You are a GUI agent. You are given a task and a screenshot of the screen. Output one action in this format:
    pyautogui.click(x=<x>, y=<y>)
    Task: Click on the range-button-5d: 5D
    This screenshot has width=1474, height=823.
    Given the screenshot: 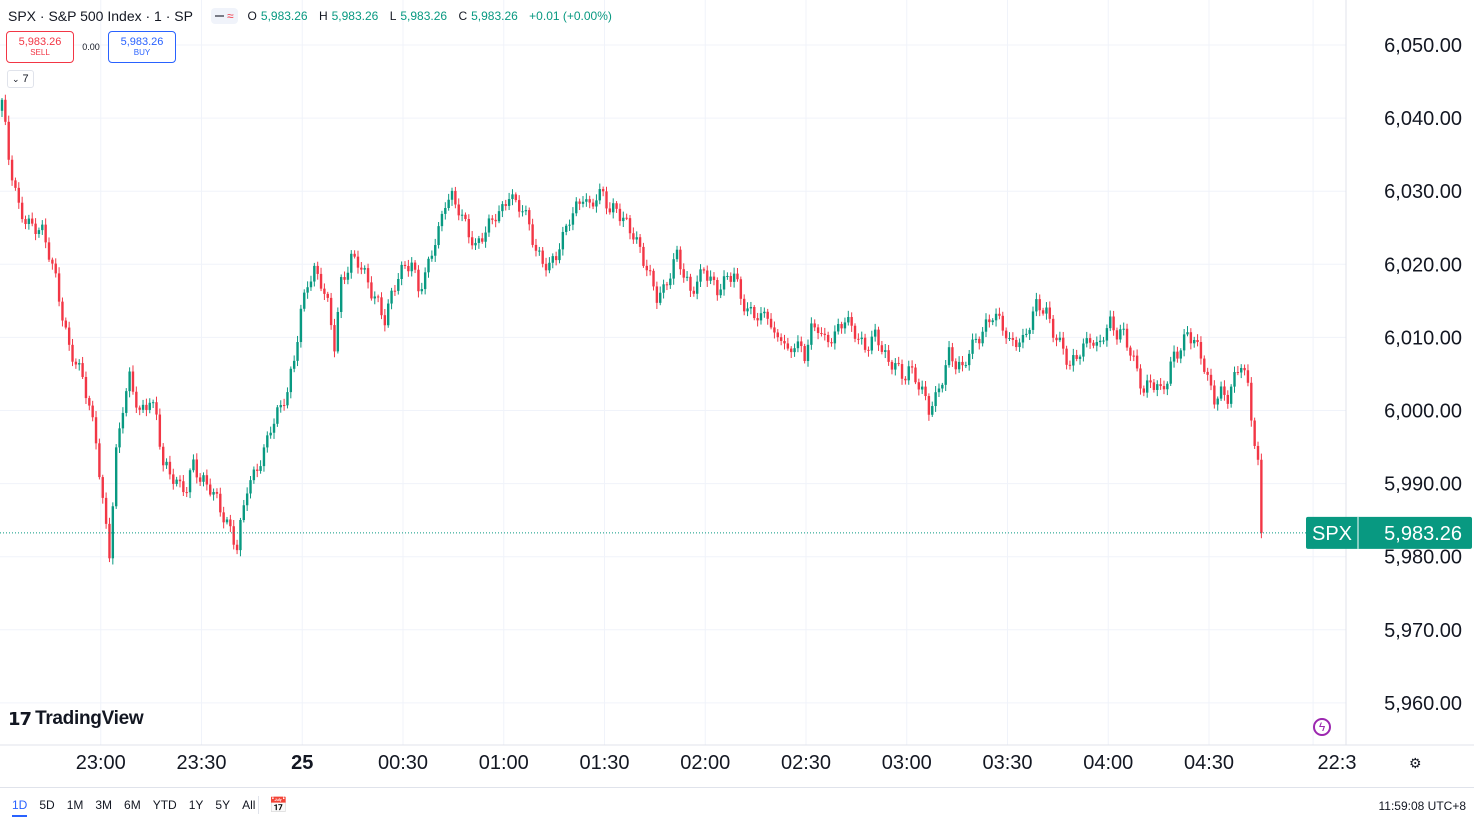 What is the action you would take?
    pyautogui.click(x=47, y=805)
    